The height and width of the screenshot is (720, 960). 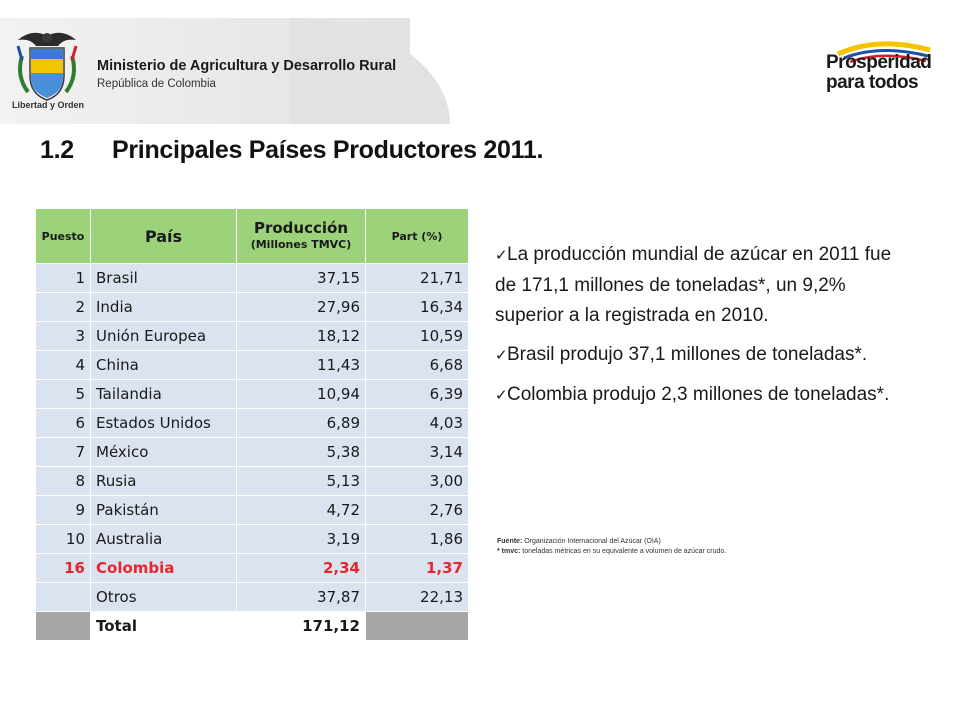 What do you see at coordinates (63, 423) in the screenshot?
I see `cell-rank: 6` at bounding box center [63, 423].